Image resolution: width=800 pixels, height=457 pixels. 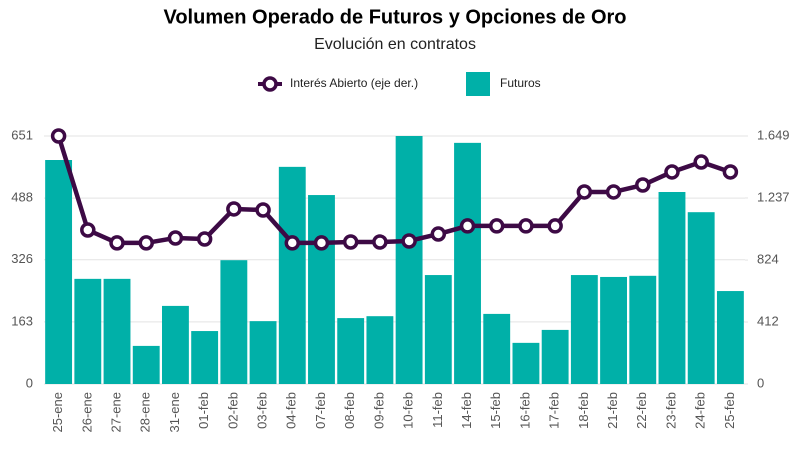 What do you see at coordinates (174, 412) in the screenshot?
I see `x-tick-label: 31-ene` at bounding box center [174, 412].